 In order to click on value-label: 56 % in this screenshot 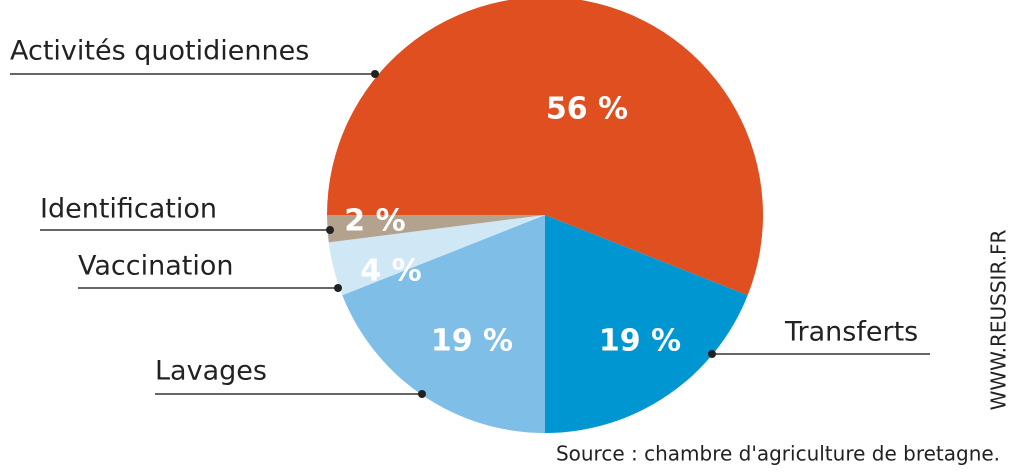, I will do `click(587, 109)`.